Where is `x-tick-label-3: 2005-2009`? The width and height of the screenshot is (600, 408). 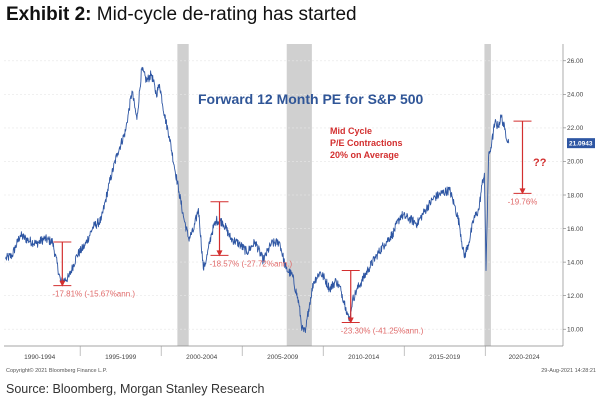 x-tick-label-3: 2005-2009 is located at coordinates (282, 357).